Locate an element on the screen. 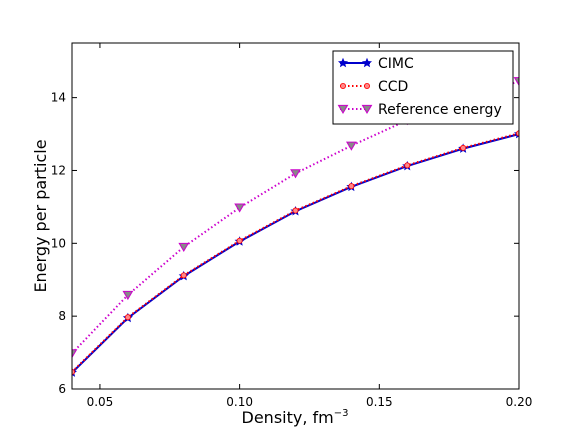 This screenshot has height=436, width=576. legend-entry: Reference energy is located at coordinates (419, 110).